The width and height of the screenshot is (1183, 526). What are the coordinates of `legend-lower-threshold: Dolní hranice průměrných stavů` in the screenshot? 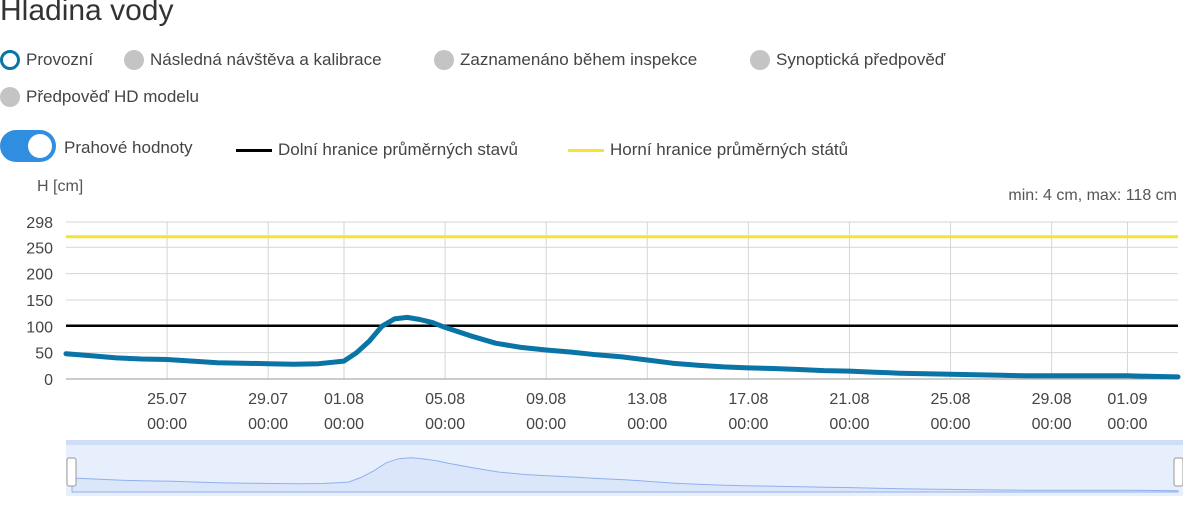 It's located at (377, 150).